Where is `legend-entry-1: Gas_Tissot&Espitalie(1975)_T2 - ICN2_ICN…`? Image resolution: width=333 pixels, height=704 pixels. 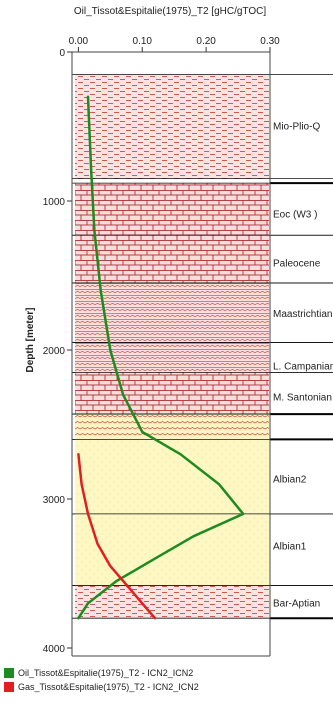 legend-entry-1: Gas_Tissot&Espitalie(1975)_T2 - ICN2_ICN… is located at coordinates (101, 687).